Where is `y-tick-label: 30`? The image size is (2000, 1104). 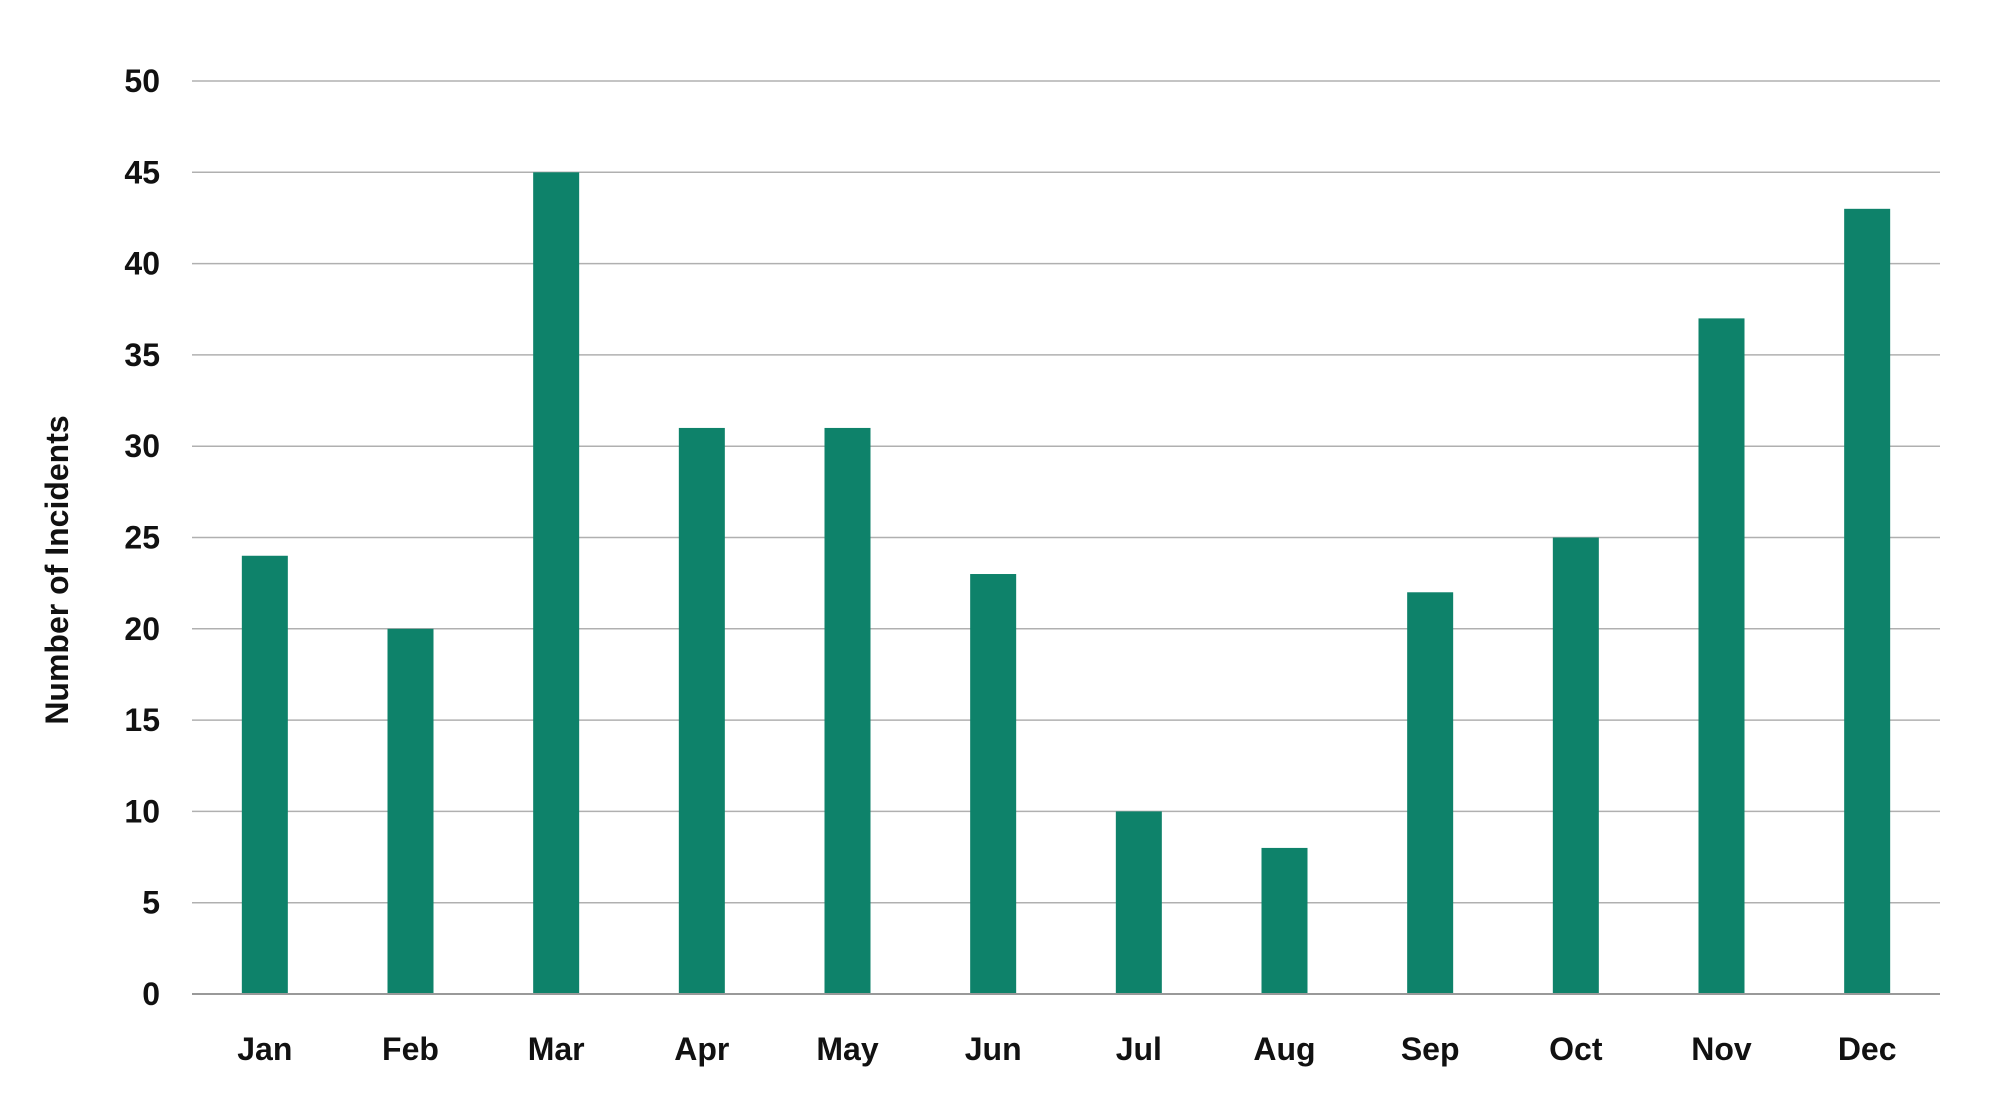 y-tick-label: 30 is located at coordinates (142, 446).